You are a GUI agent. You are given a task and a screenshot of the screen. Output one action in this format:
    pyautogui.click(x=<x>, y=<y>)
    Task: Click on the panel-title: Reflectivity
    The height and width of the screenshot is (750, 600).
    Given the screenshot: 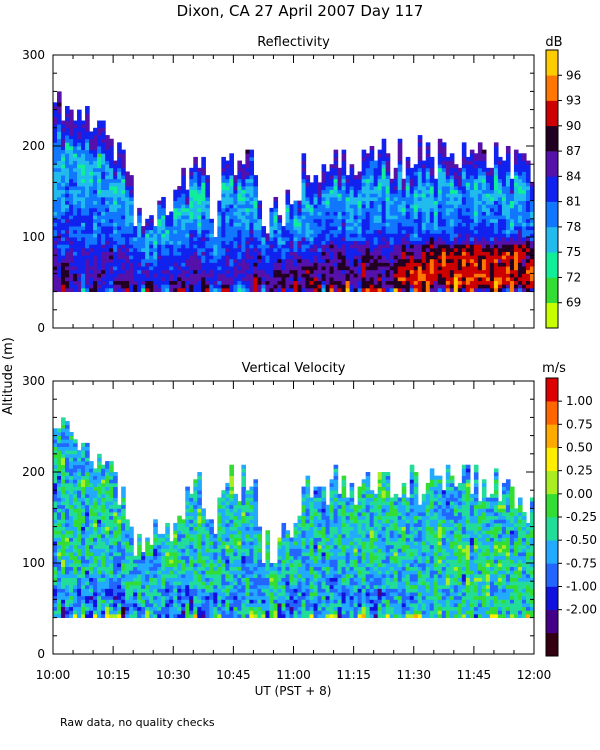 What is the action you would take?
    pyautogui.click(x=293, y=42)
    